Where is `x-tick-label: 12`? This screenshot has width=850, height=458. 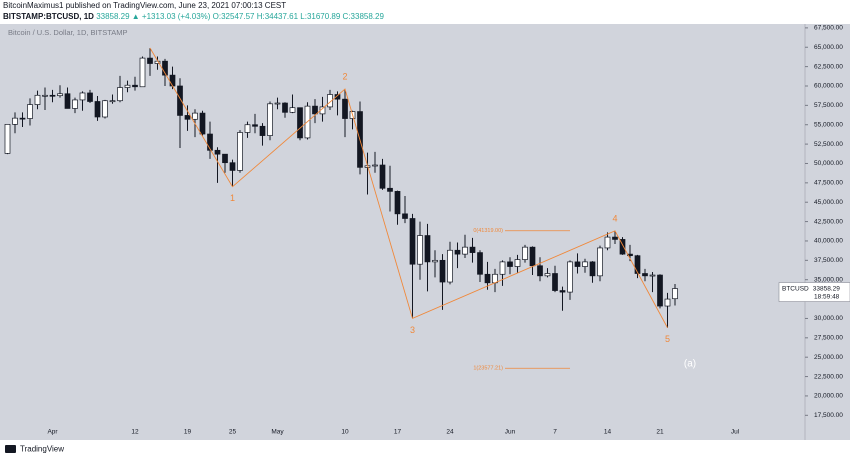
x-tick-label: 12 is located at coordinates (135, 432).